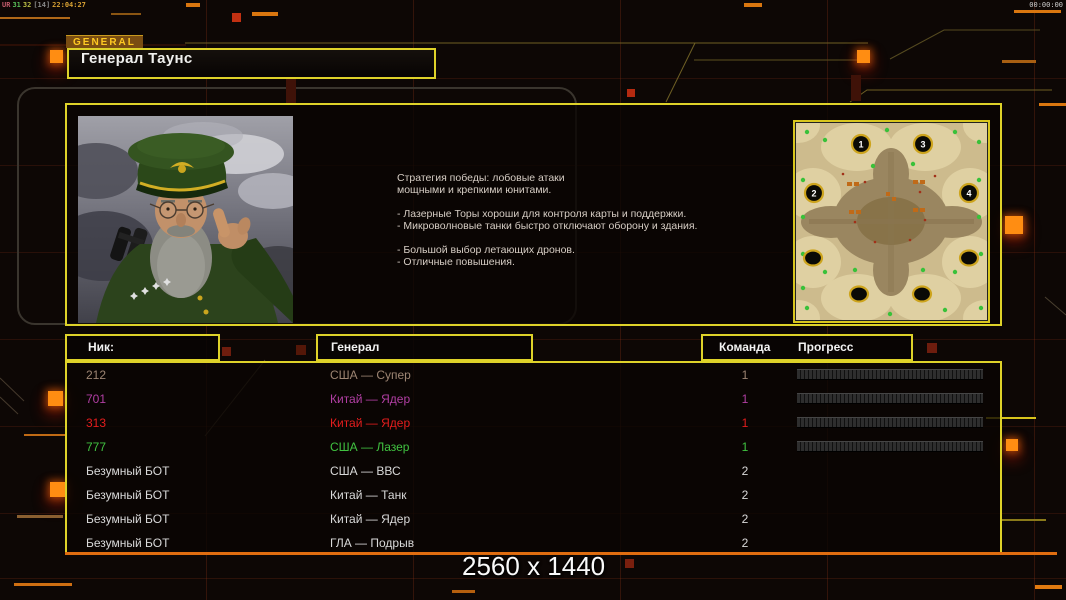 The height and width of the screenshot is (600, 1066). I want to click on player-nick: 777, so click(96, 447).